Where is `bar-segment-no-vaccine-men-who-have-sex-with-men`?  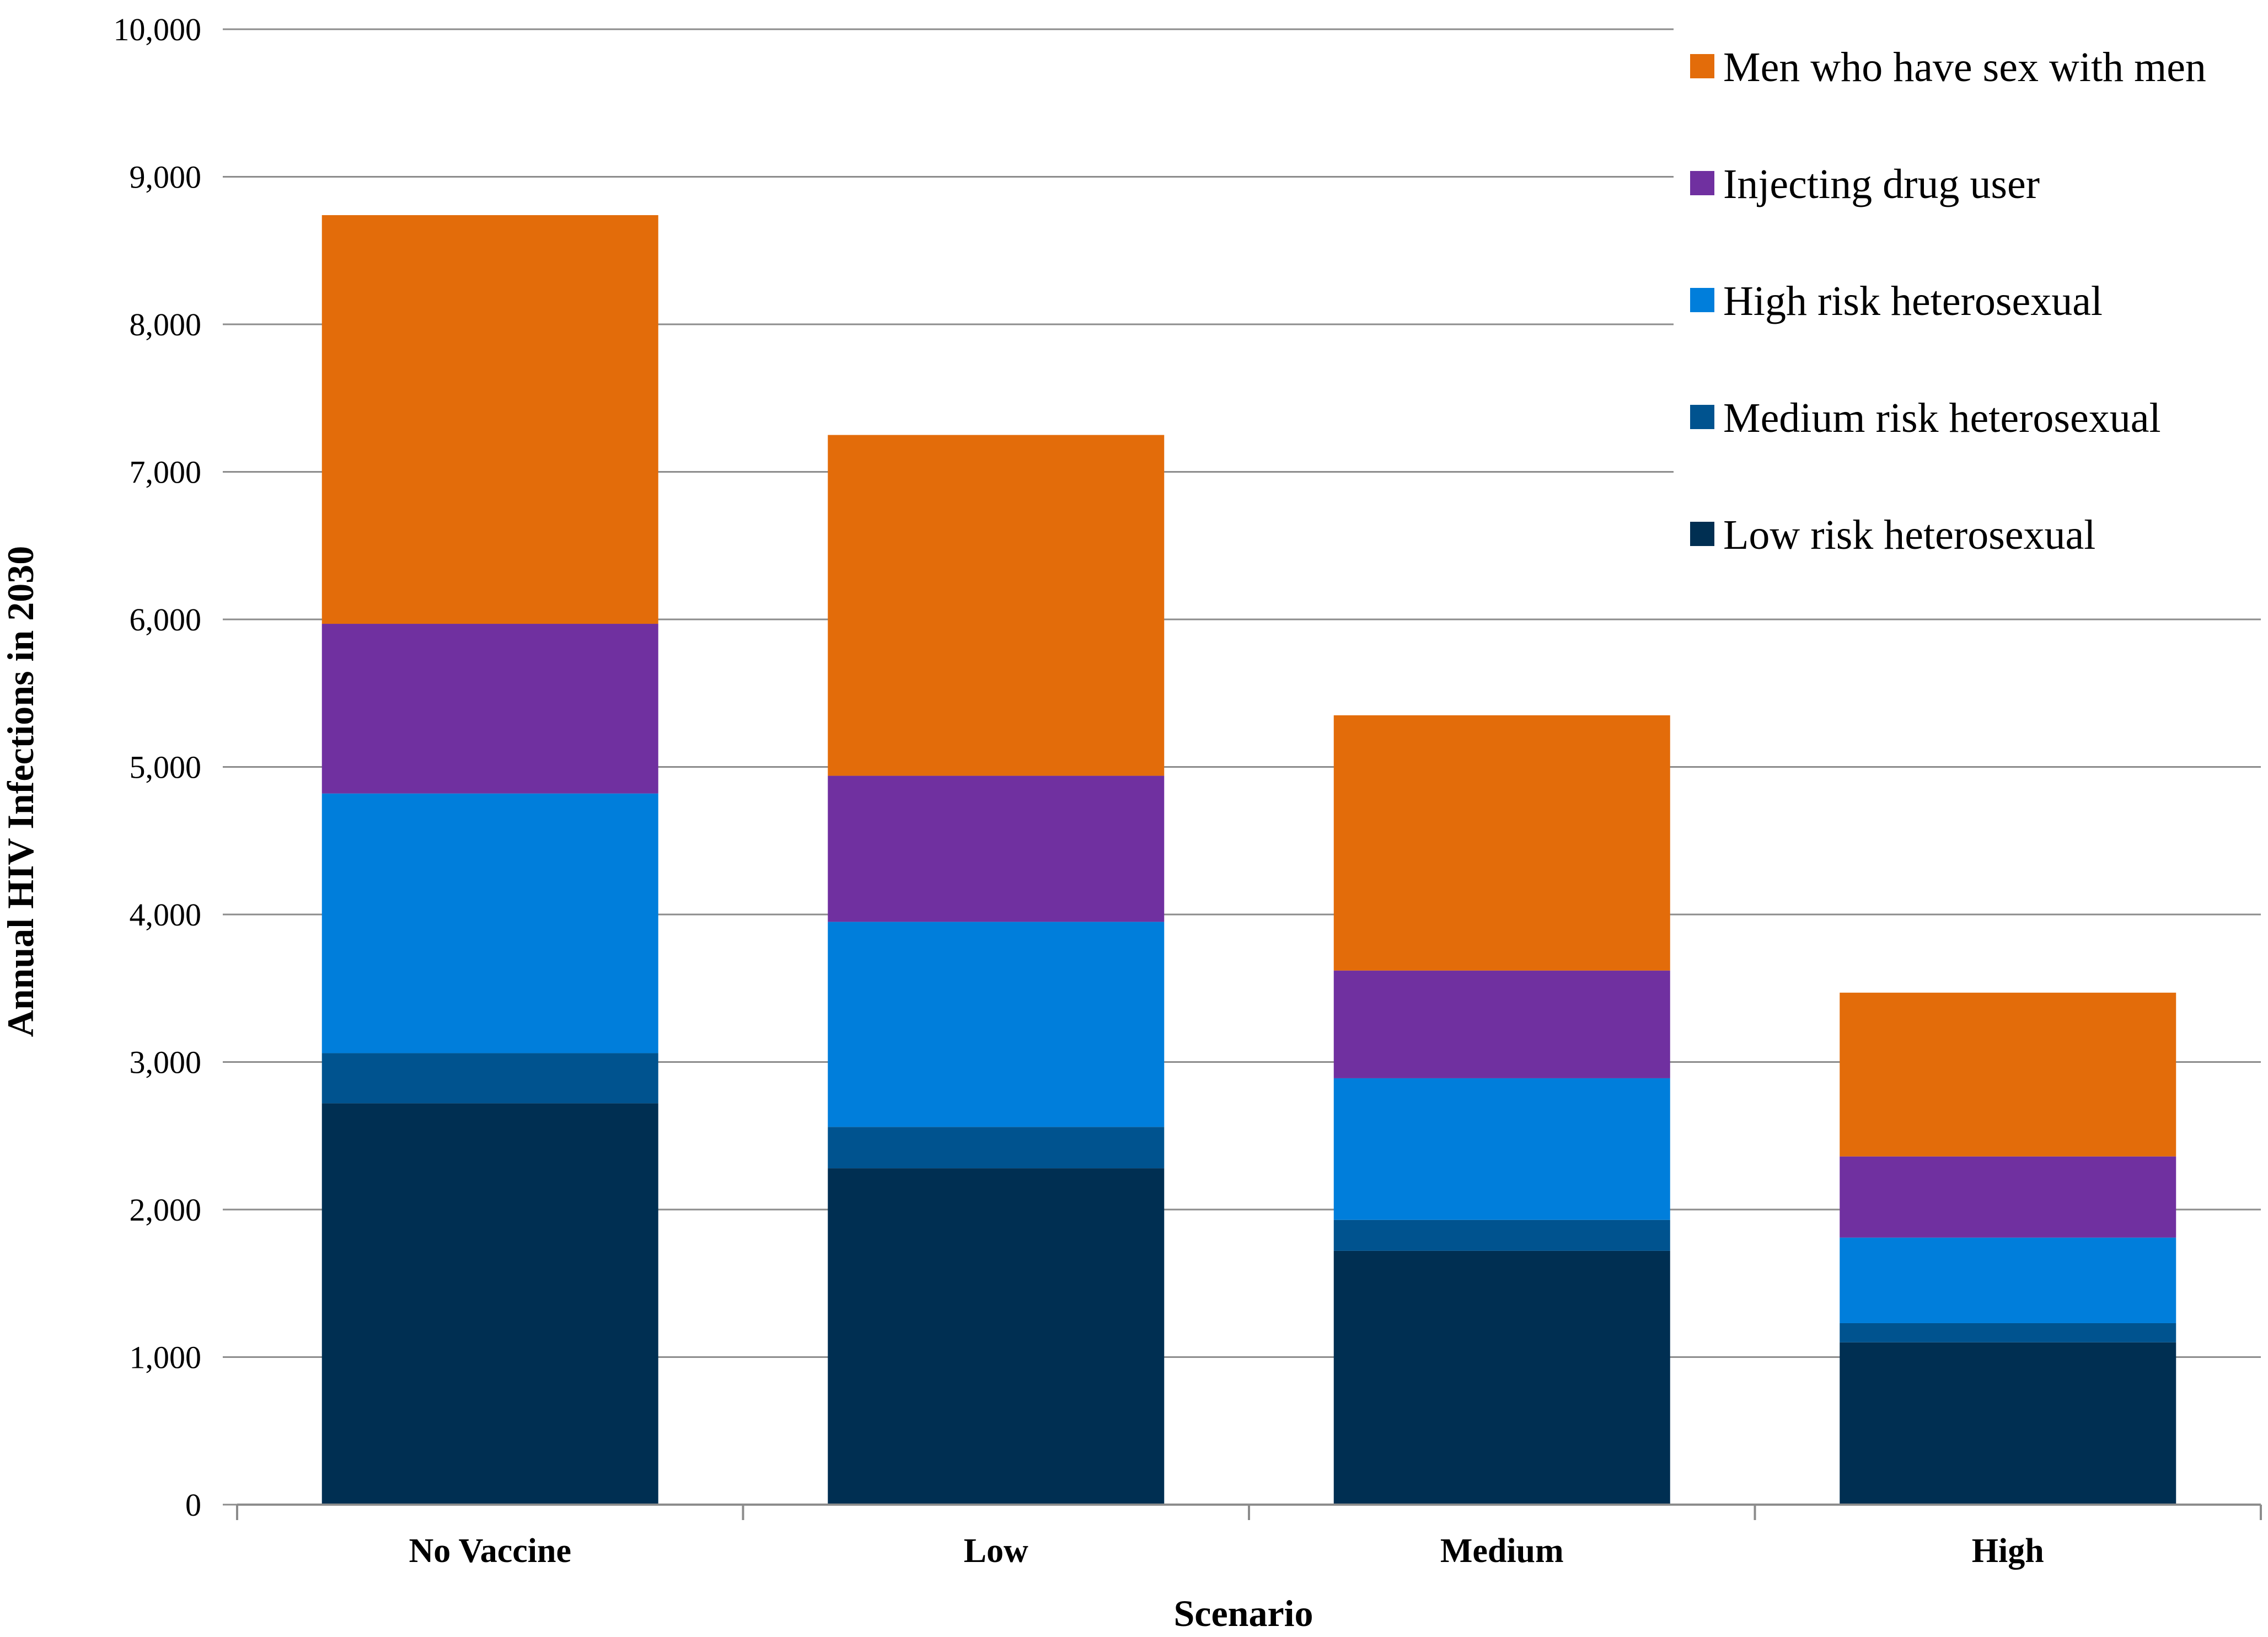
bar-segment-no-vaccine-men-who-have-sex-with-men is located at coordinates (489, 419).